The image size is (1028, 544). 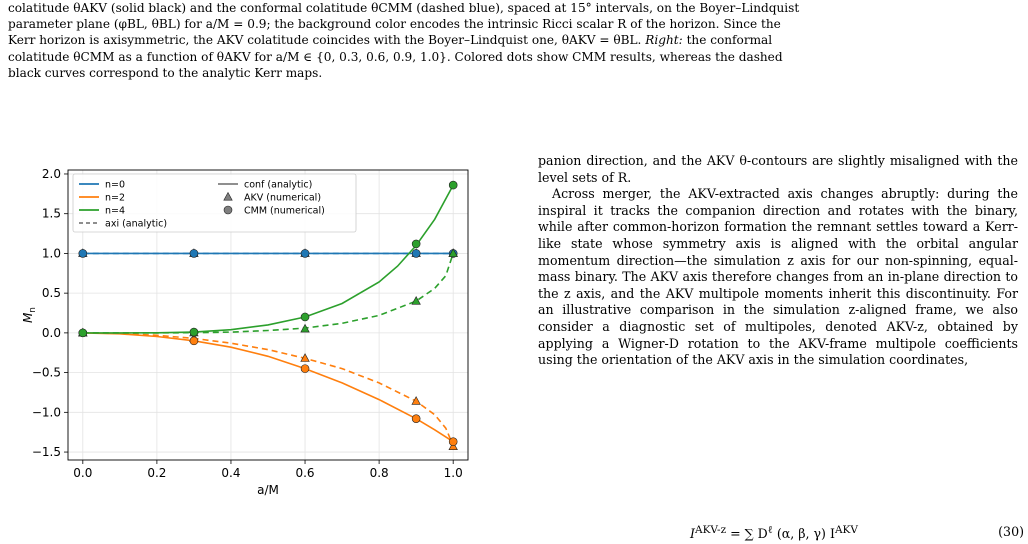 I want to click on legend-label: n=4, so click(x=115, y=211).